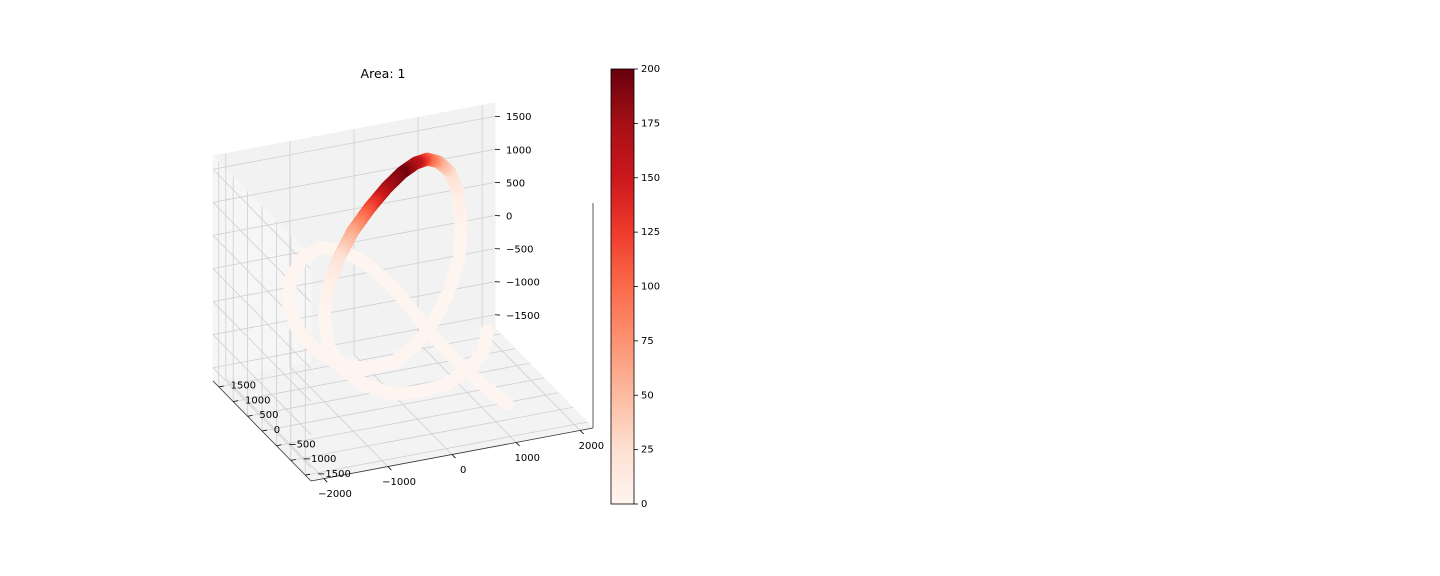 This screenshot has width=1440, height=576. What do you see at coordinates (515, 183) in the screenshot?
I see `z-tick-label: 500` at bounding box center [515, 183].